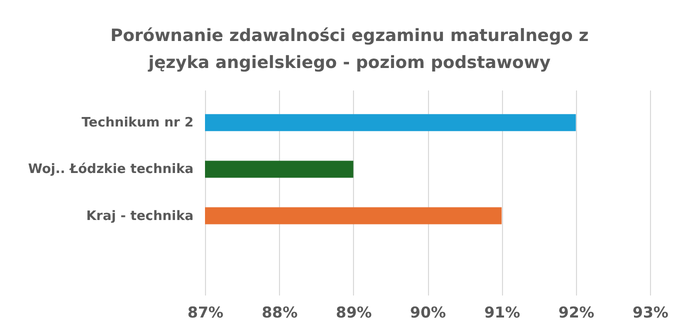  Describe the element at coordinates (428, 313) in the screenshot. I see `x-tick-label: 90%` at that location.